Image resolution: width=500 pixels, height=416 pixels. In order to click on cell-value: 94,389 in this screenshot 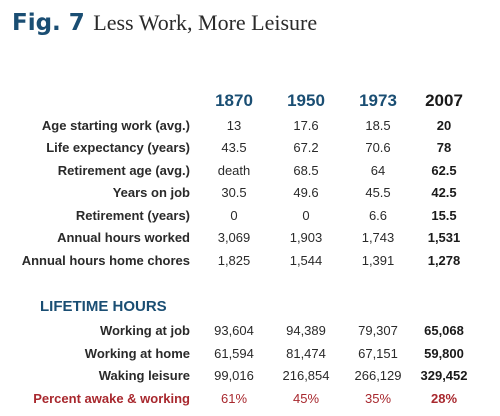, I will do `click(306, 331)`.